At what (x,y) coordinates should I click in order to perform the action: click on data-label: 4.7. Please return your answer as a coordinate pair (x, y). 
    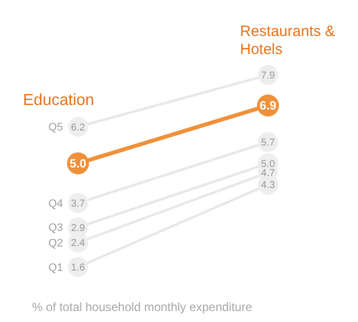
    Looking at the image, I should click on (268, 174).